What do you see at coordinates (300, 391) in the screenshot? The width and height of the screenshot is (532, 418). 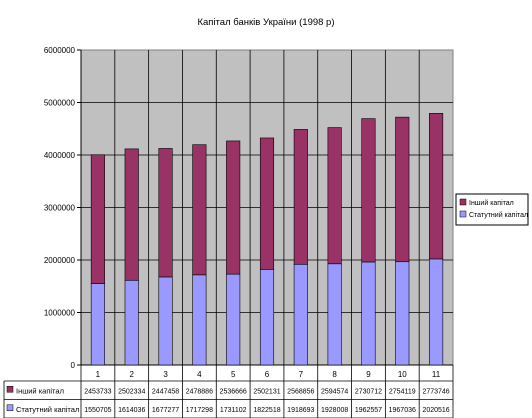 I see `table-value-cell: 2568856` at bounding box center [300, 391].